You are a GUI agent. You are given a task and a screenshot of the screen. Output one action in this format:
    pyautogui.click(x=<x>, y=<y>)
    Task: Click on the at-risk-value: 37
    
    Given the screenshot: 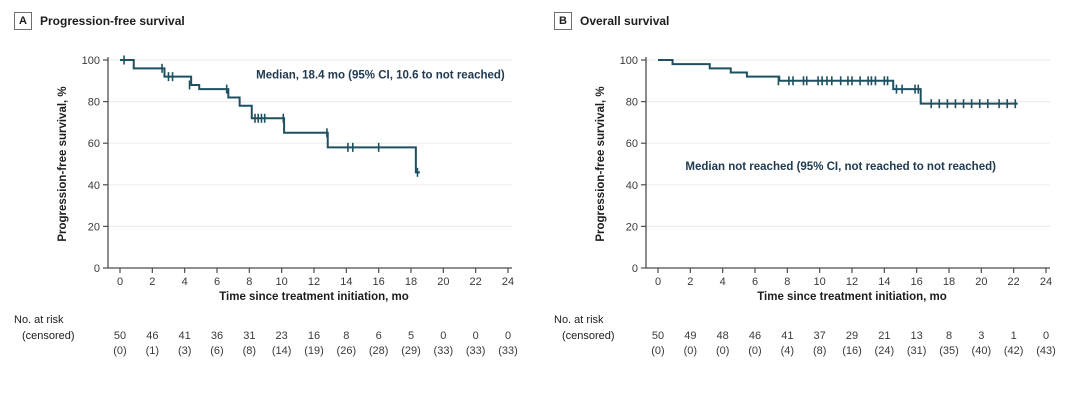 What is the action you would take?
    pyautogui.click(x=820, y=336)
    